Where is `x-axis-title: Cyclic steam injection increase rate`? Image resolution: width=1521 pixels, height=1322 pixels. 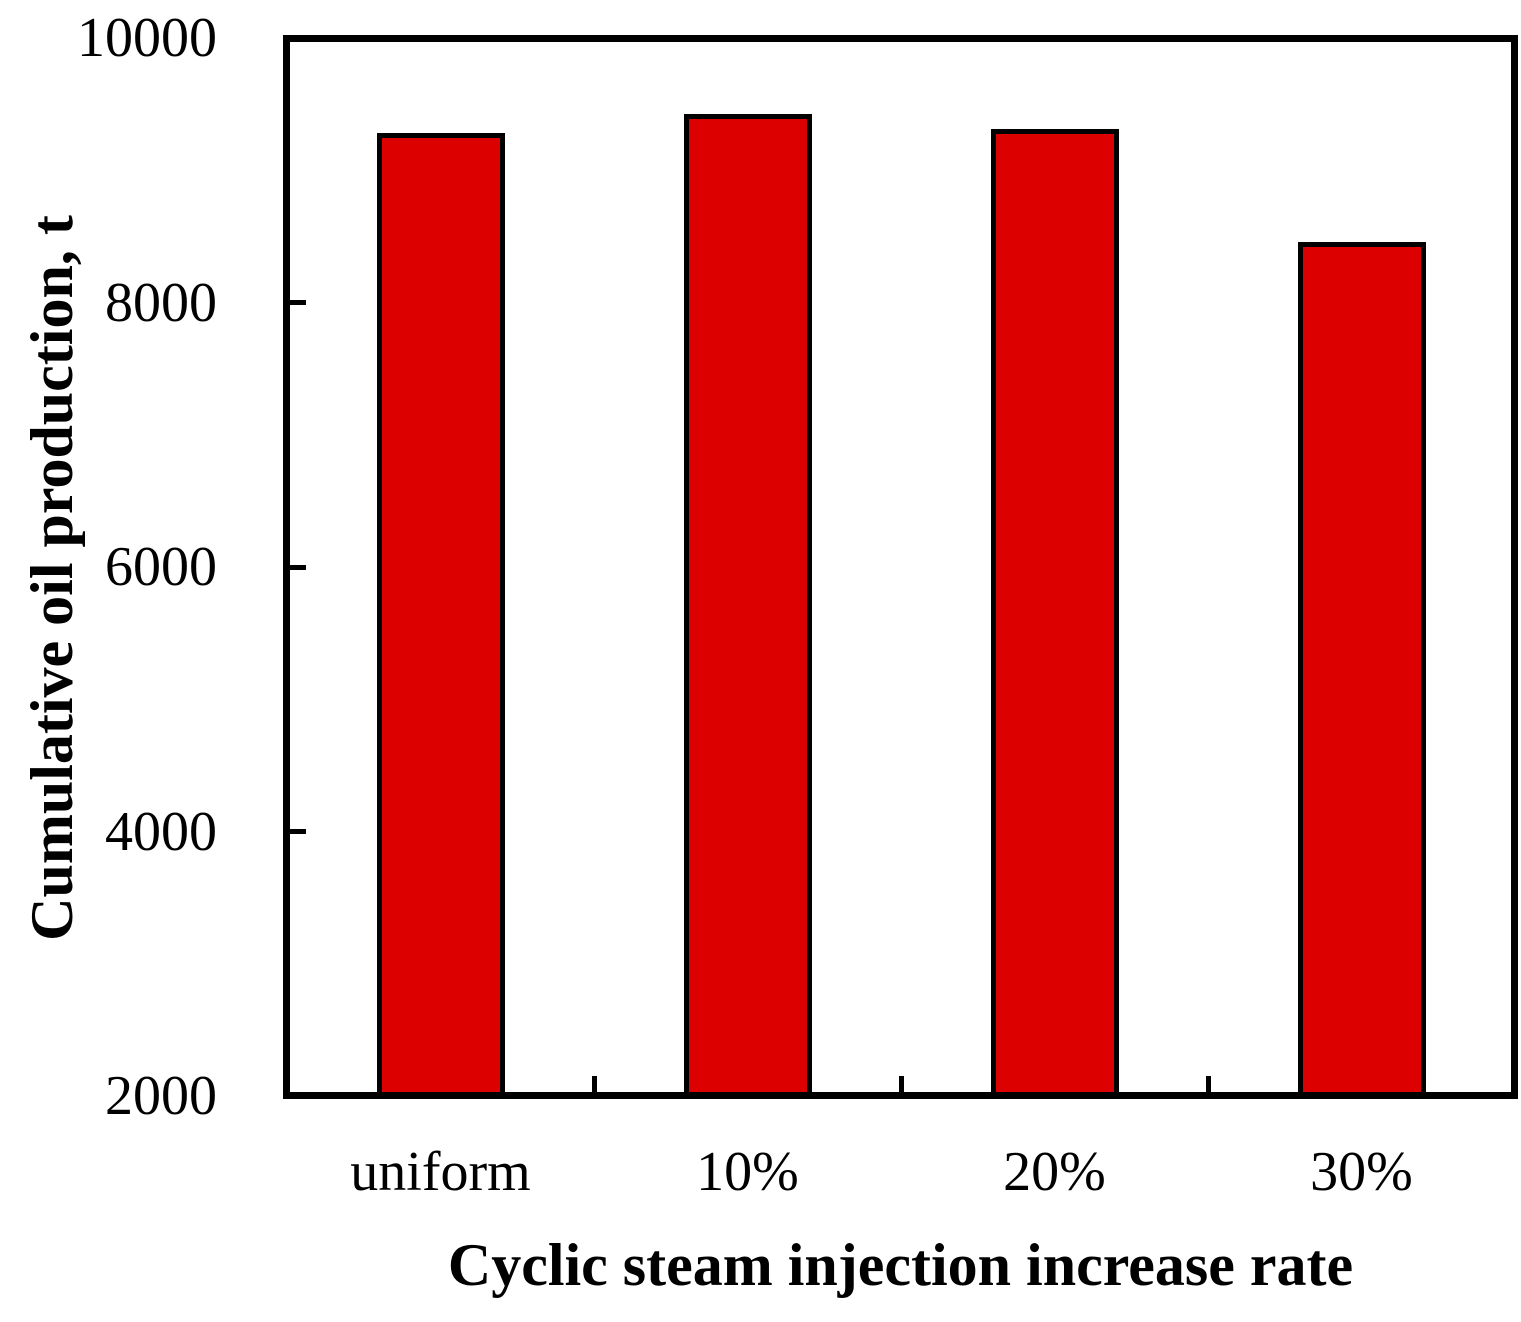 x-axis-title: Cyclic steam injection increase rate is located at coordinates (900, 1265).